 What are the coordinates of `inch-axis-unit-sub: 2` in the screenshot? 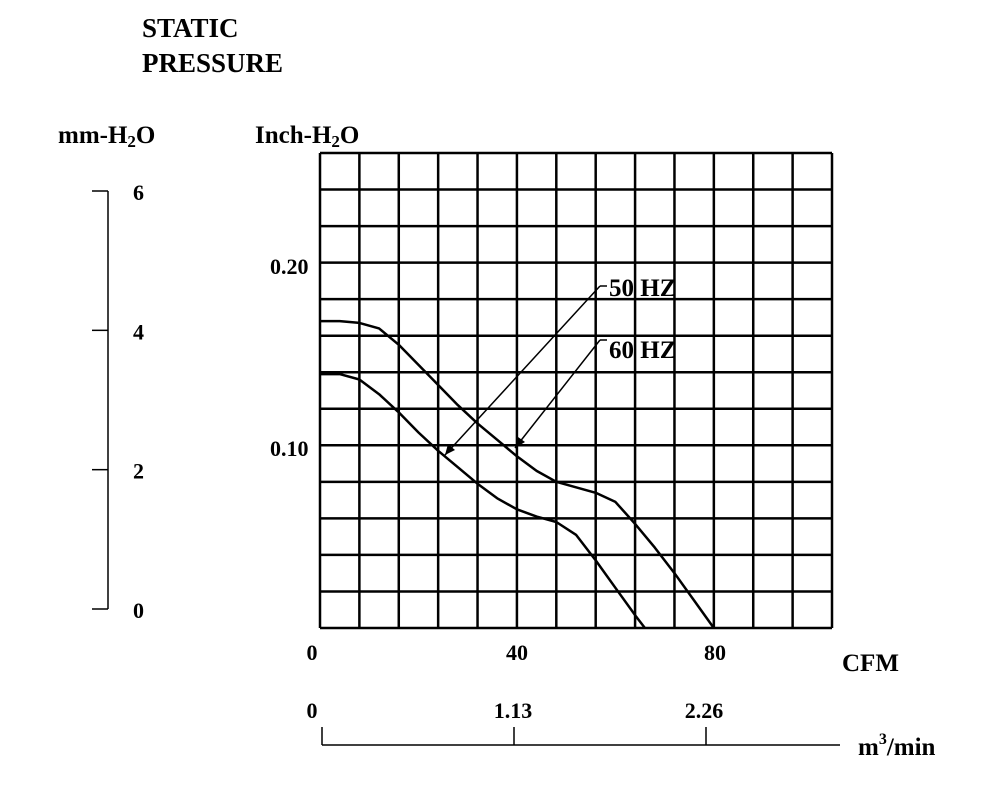 It's located at (335, 141).